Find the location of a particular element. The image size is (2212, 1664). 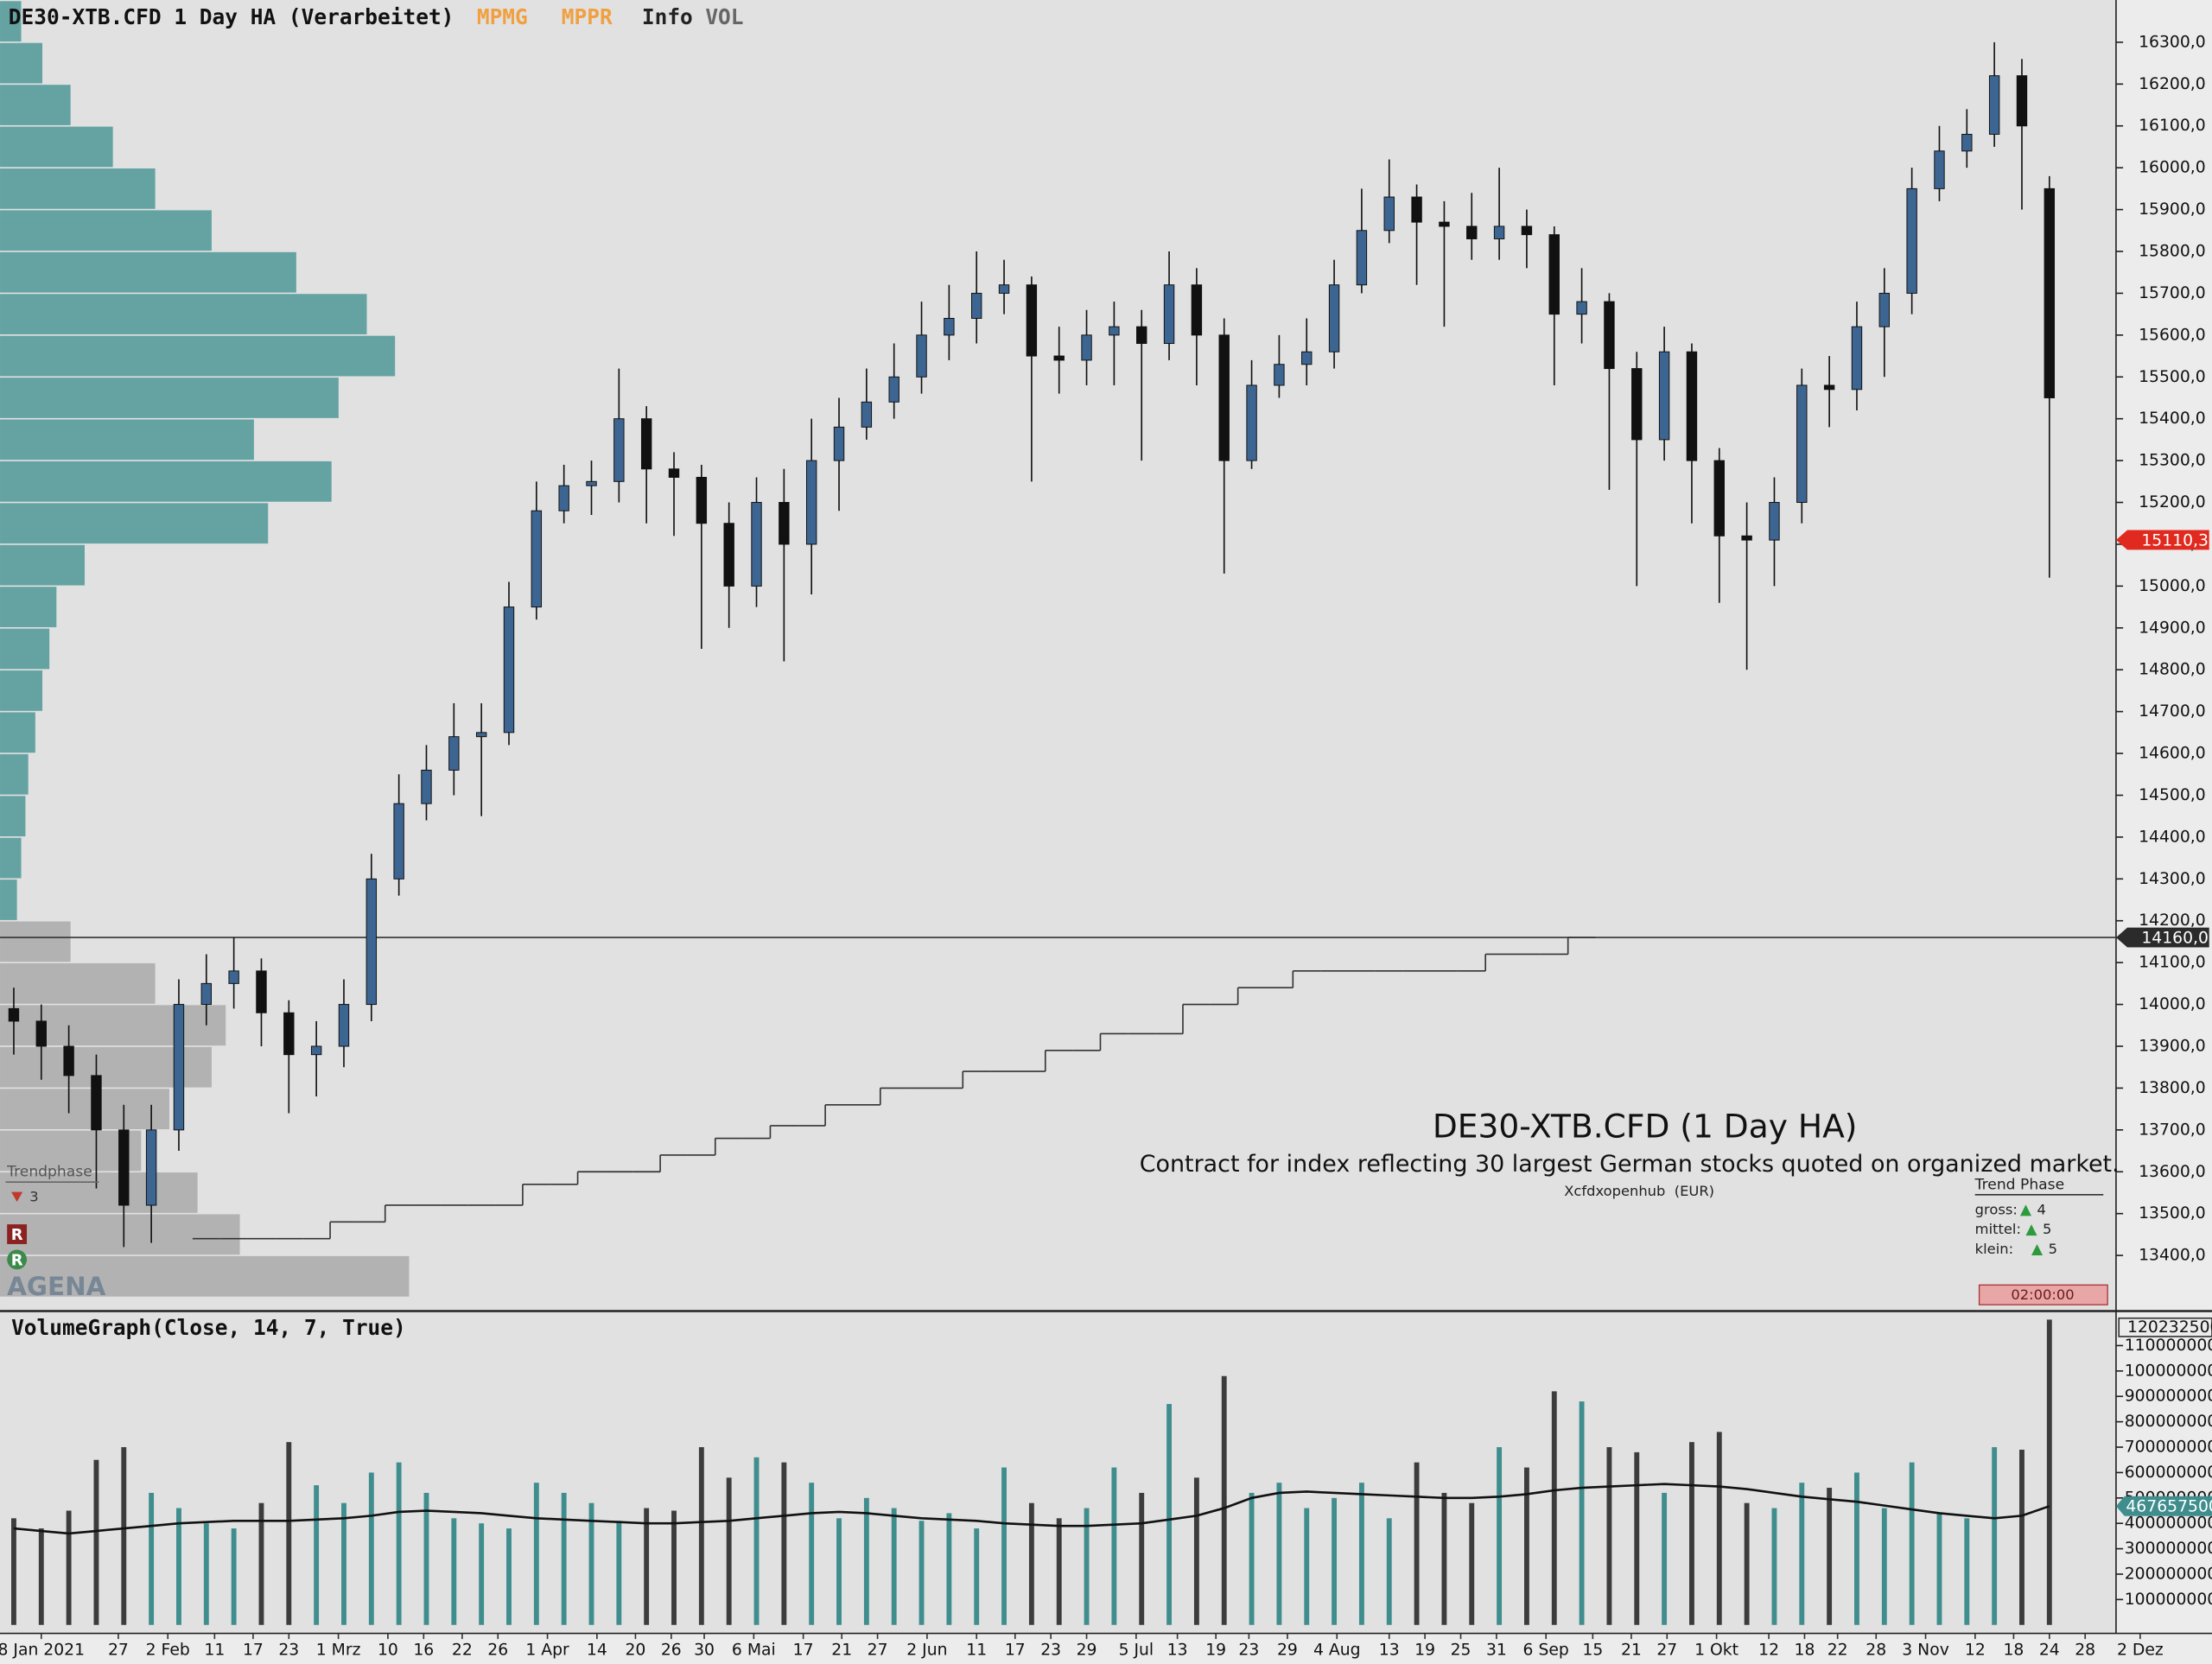

trend-row-value: 4 is located at coordinates (2041, 1209).